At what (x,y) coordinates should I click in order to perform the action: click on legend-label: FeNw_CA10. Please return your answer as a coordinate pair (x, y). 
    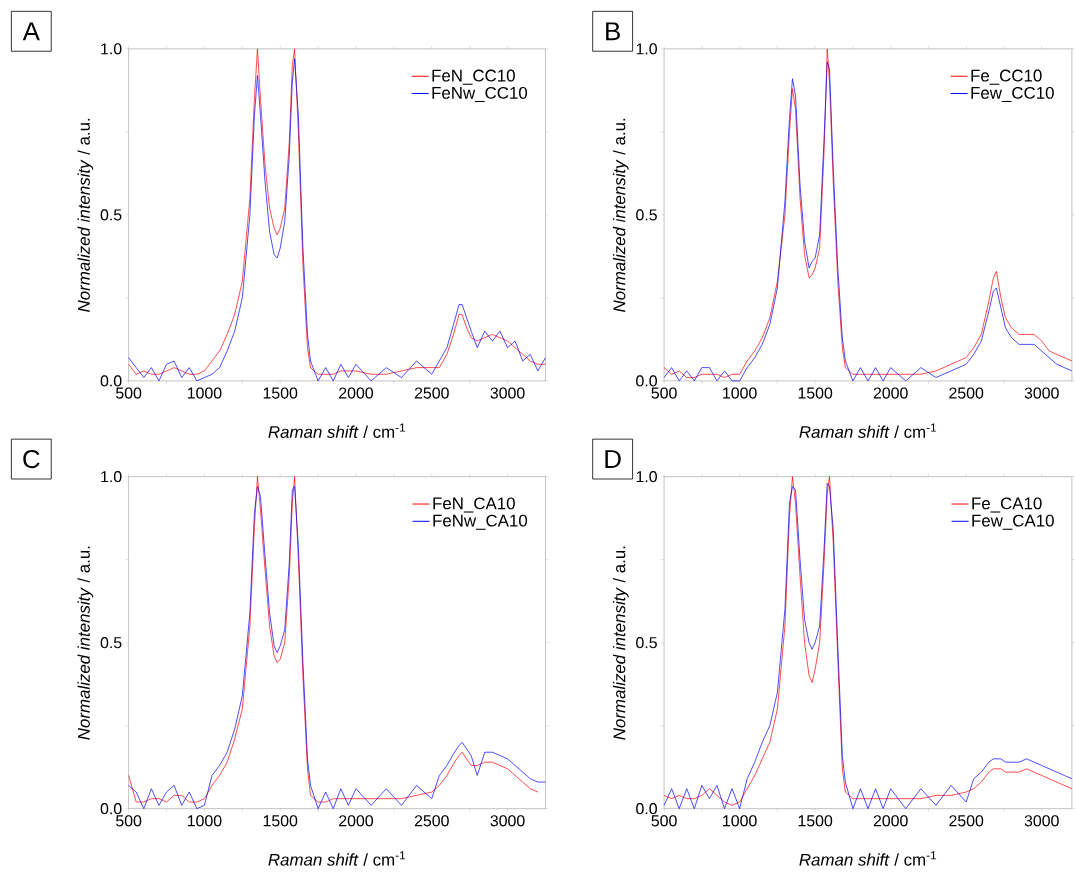
    Looking at the image, I should click on (480, 522).